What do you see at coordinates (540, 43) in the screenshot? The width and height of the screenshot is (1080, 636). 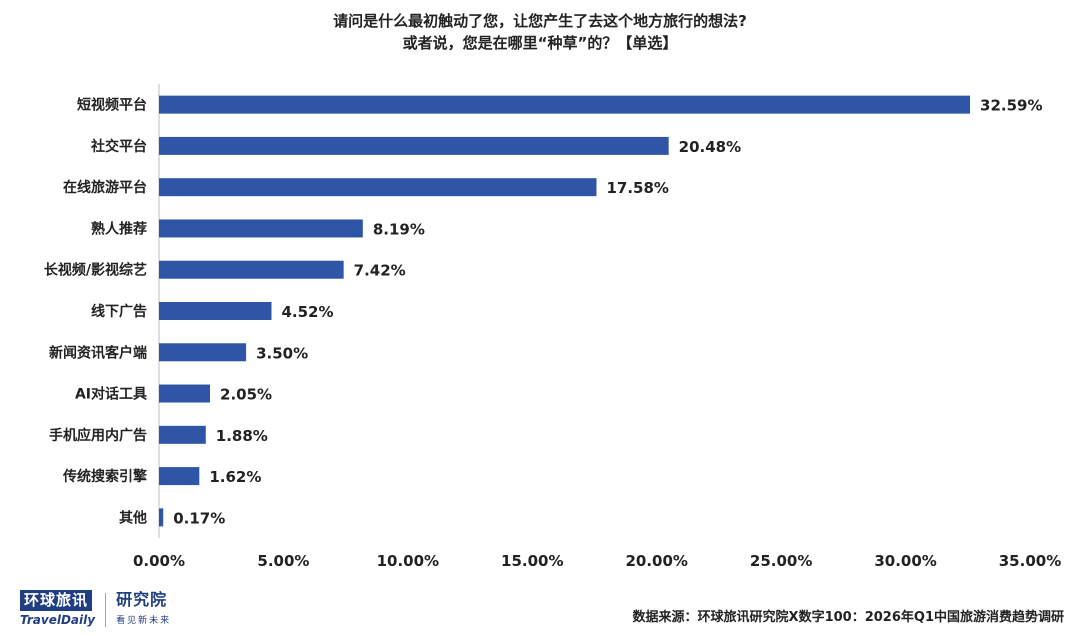 I see `title-line-2: 或者说，您是在哪里“种草”的？【单选】` at bounding box center [540, 43].